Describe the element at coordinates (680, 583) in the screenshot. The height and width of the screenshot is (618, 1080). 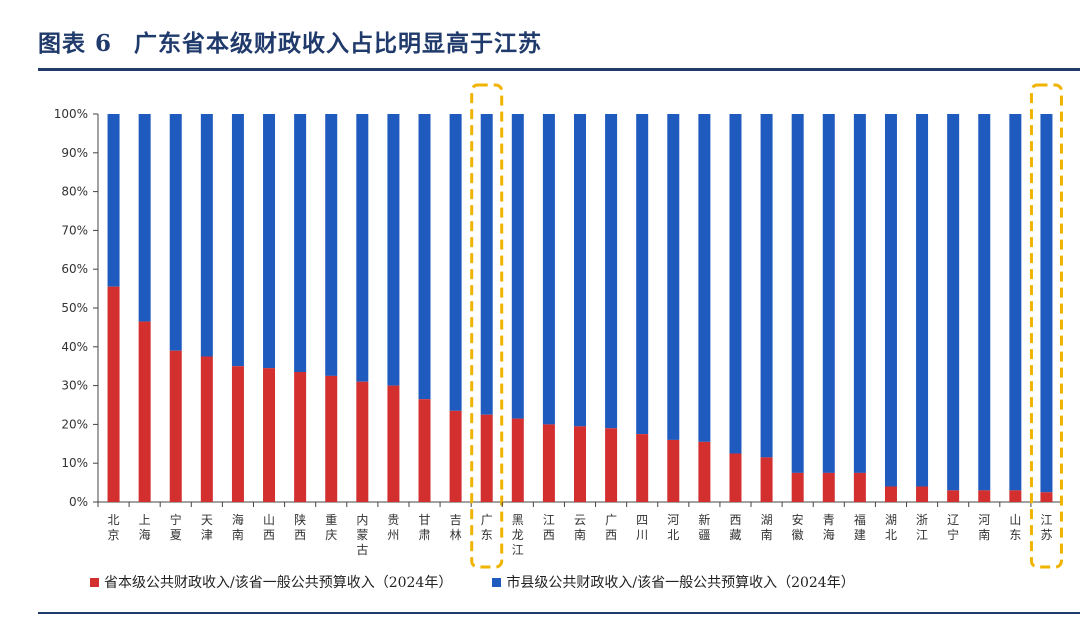
I see `legend-label-county: 市县级公共财政收入/该省一般公共预算收入（2024年）` at that location.